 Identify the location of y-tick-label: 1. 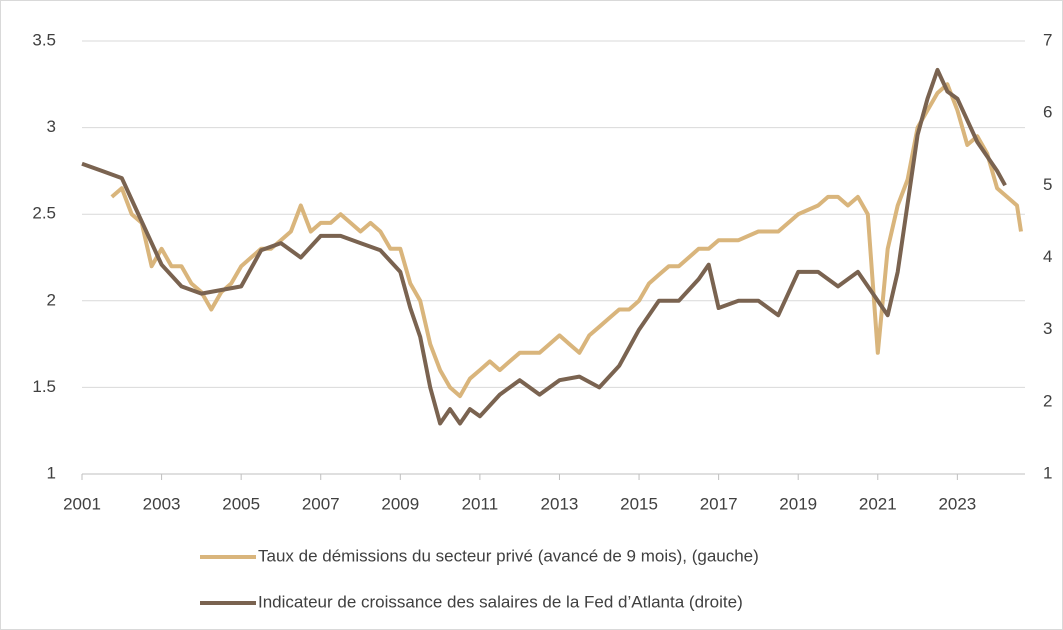
(51, 472).